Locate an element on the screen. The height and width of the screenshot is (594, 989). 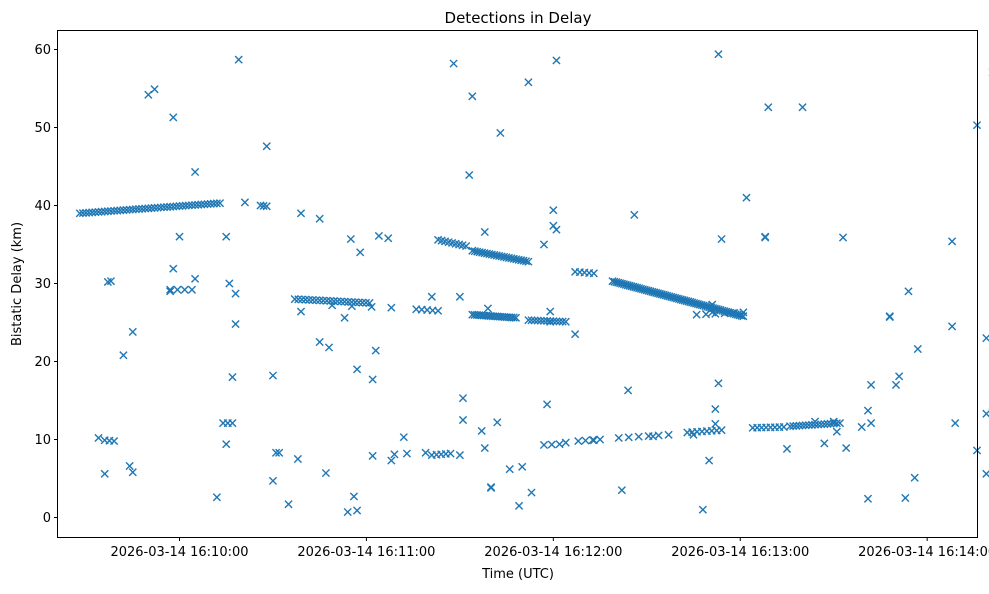
y-tick-label: 30 is located at coordinates (42, 284).